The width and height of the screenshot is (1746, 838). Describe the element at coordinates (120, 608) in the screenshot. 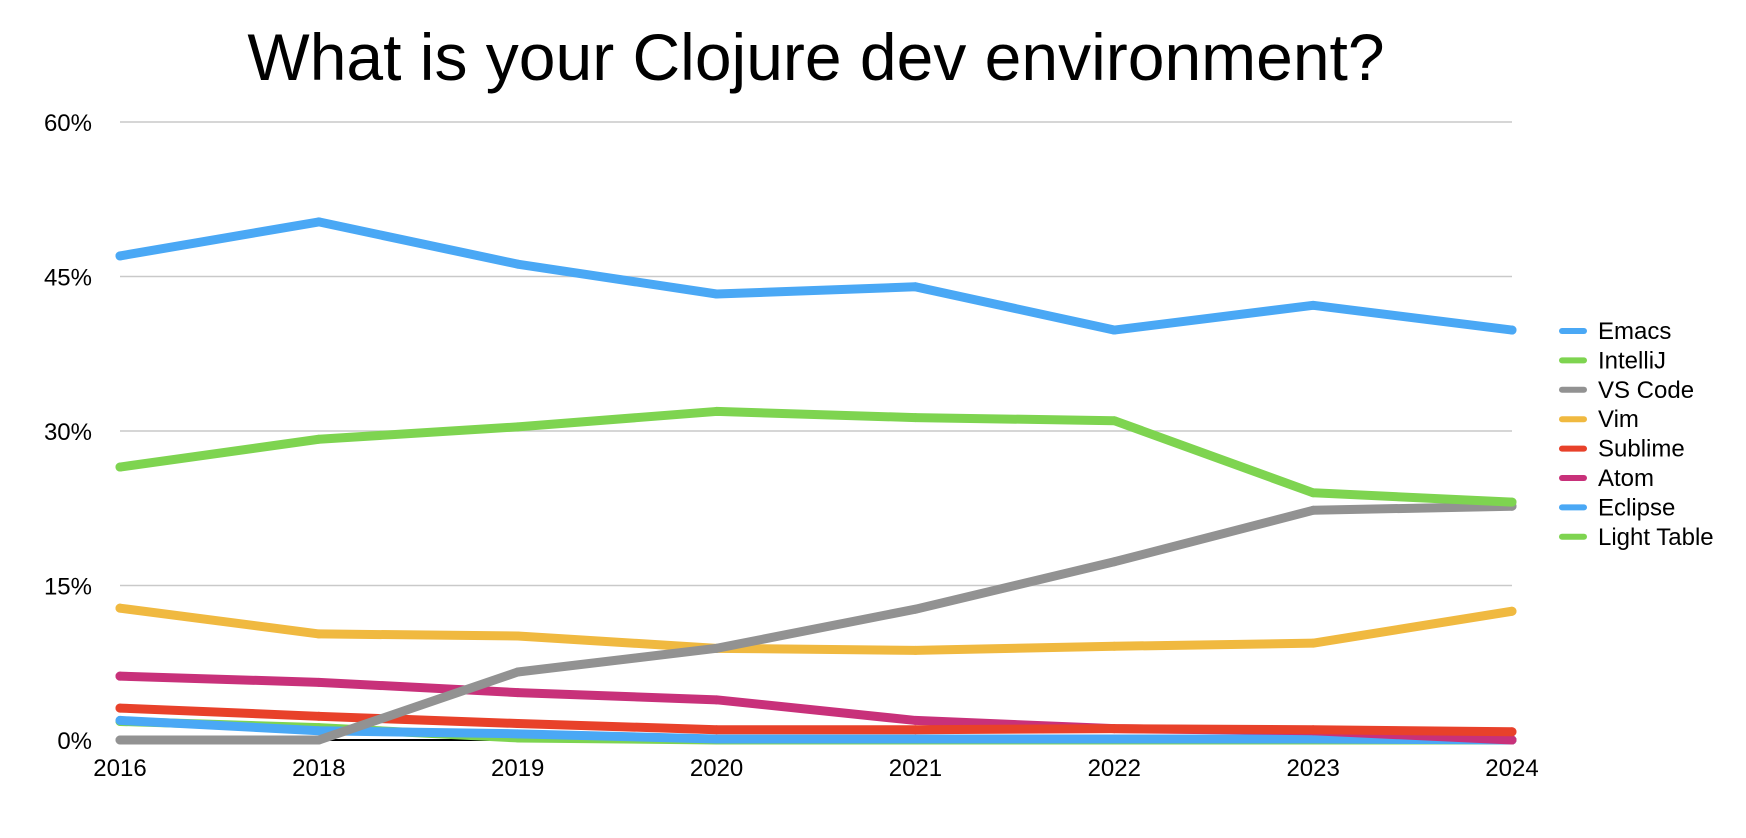

I see `data-point-vim-2016` at that location.